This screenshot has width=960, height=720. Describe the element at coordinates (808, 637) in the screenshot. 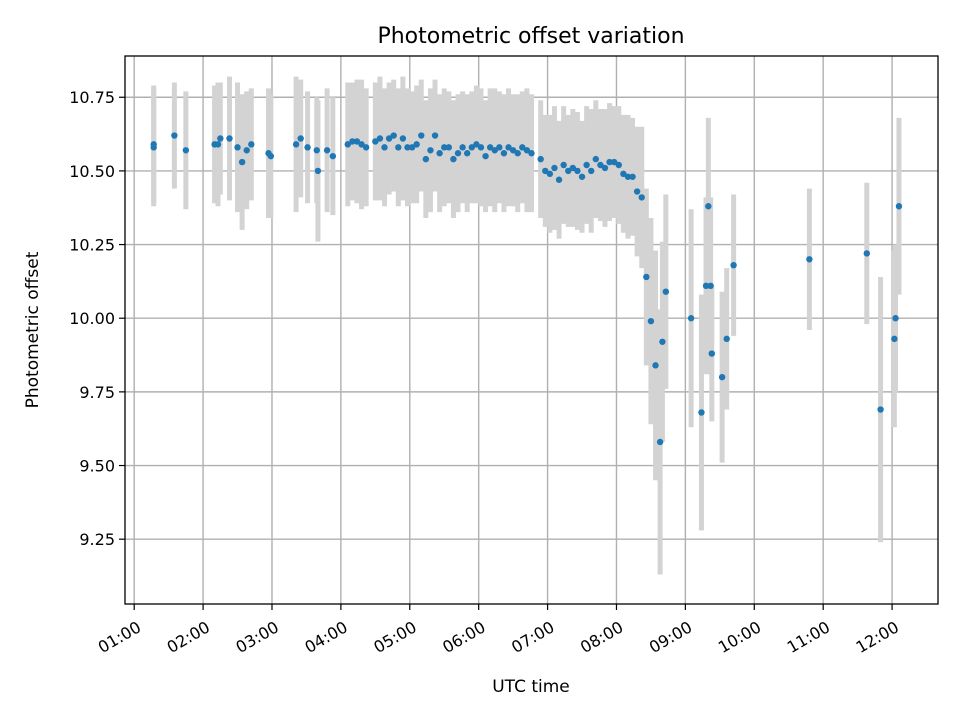

I see `x-tick-label: 11:00` at that location.